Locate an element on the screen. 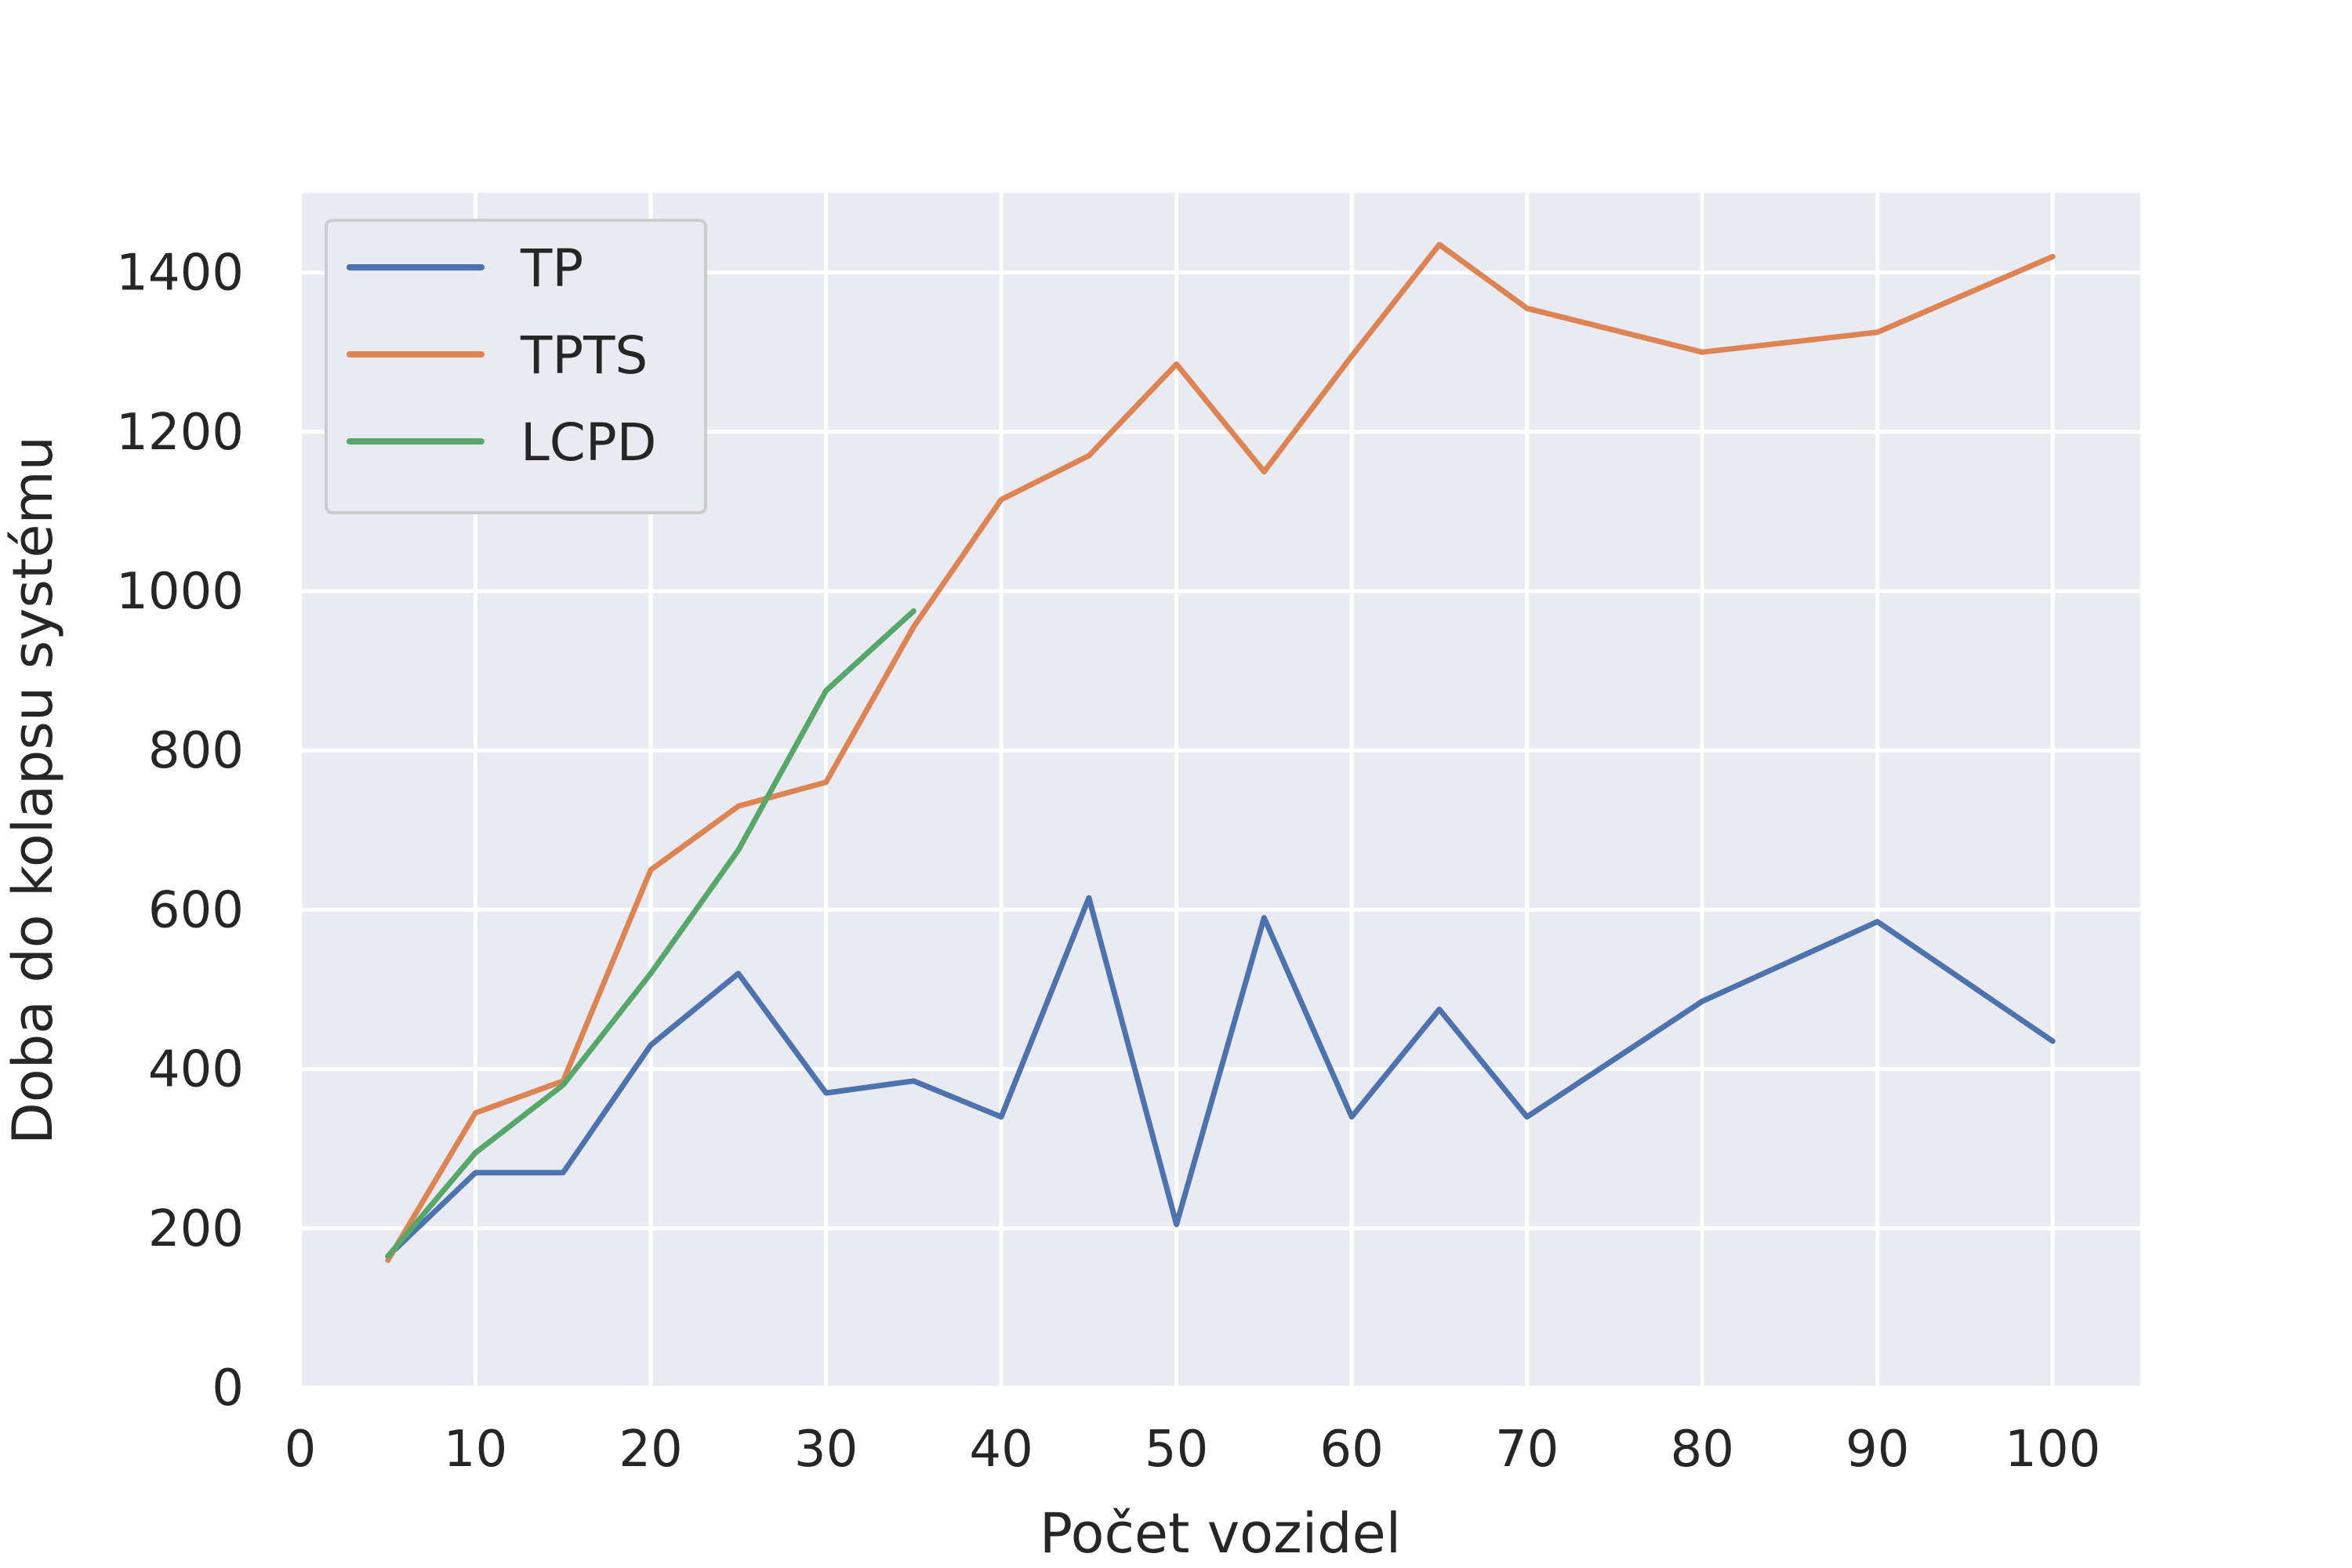 Image resolution: width=2352 pixels, height=1568 pixels. x-tick-labels: 0 10 20 30 40 50 60 70 80 90 100 is located at coordinates (1193, 1450).